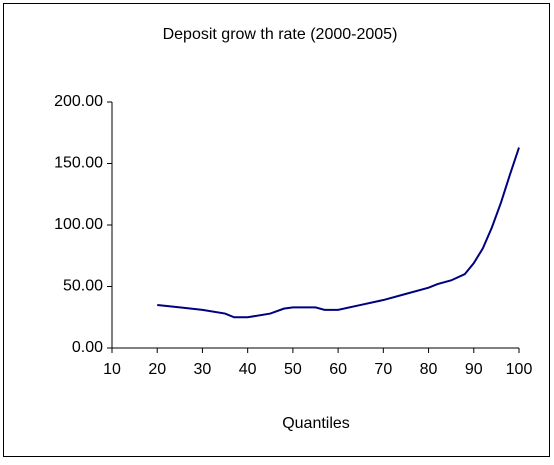 This screenshot has width=554, height=465. Describe the element at coordinates (78, 224) in the screenshot. I see `y-tick-label: 100.00` at that location.